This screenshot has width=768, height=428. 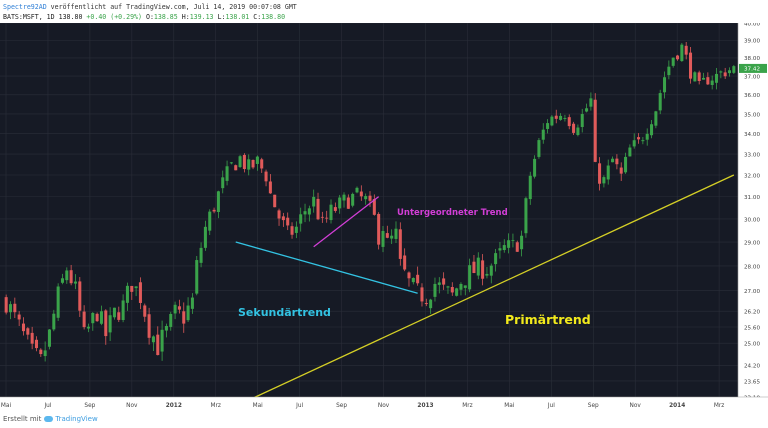 What do you see at coordinates (753, 217) in the screenshot?
I see `price-axis-background` at bounding box center [753, 217].